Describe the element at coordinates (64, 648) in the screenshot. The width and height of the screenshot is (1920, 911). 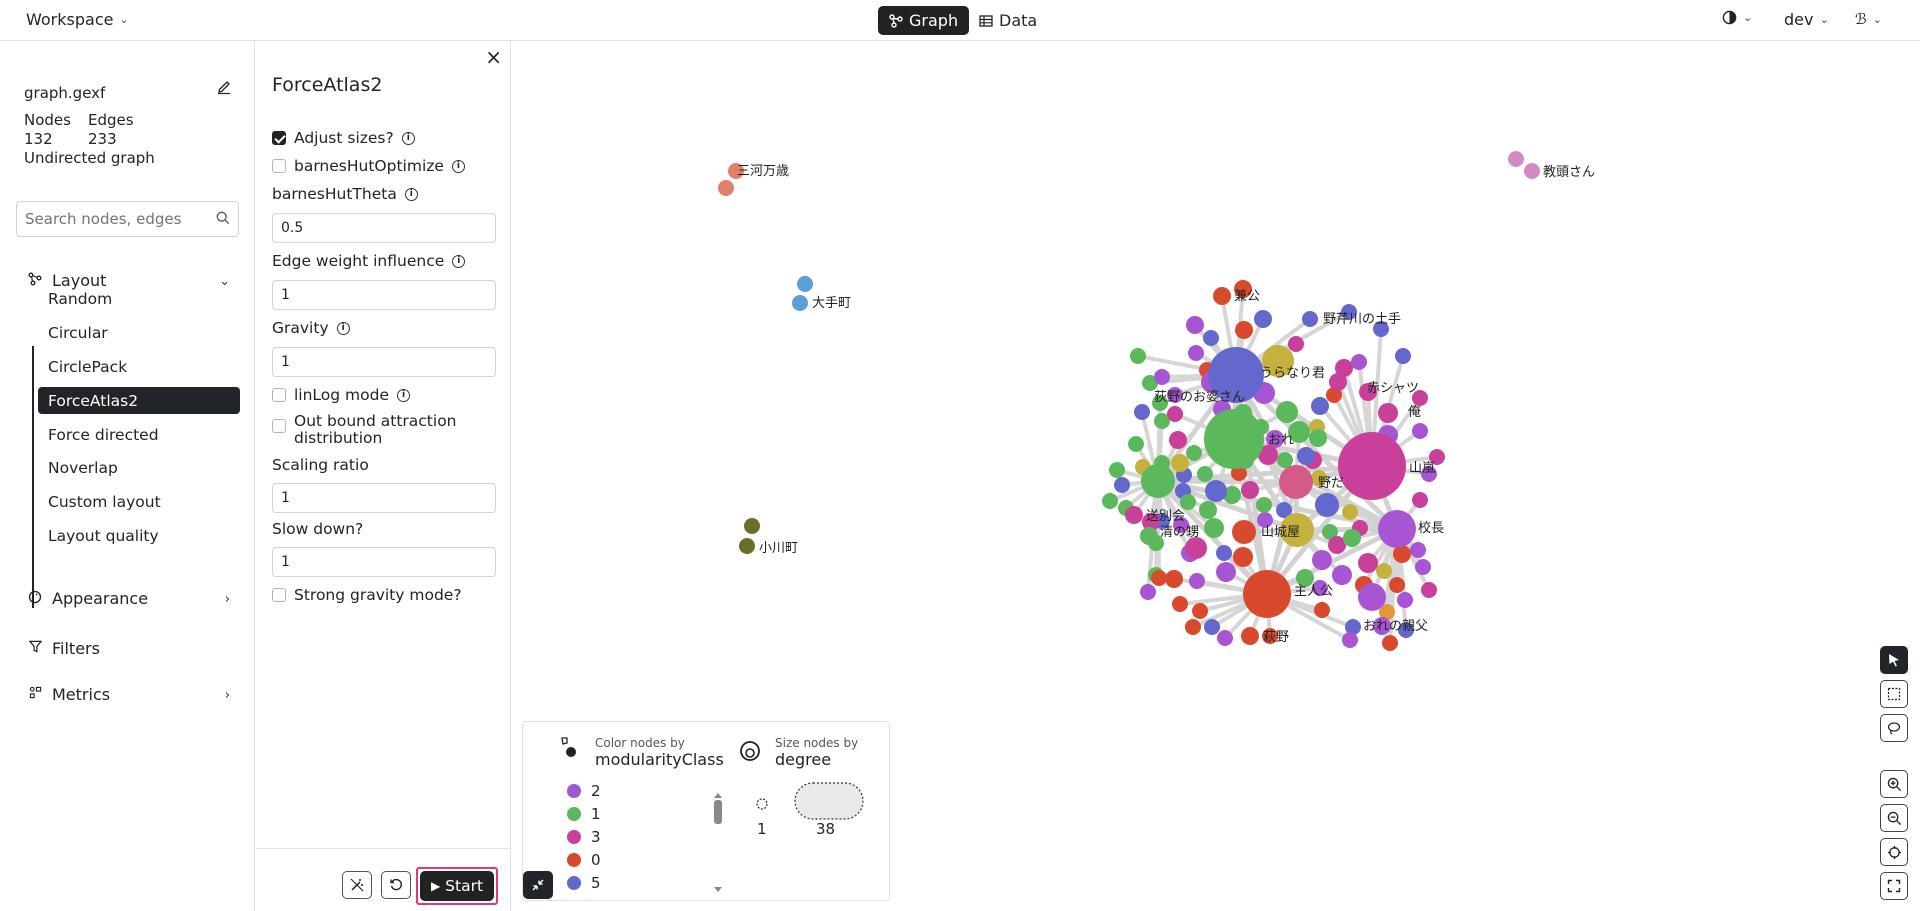
I see `section-filters: Filters` at that location.